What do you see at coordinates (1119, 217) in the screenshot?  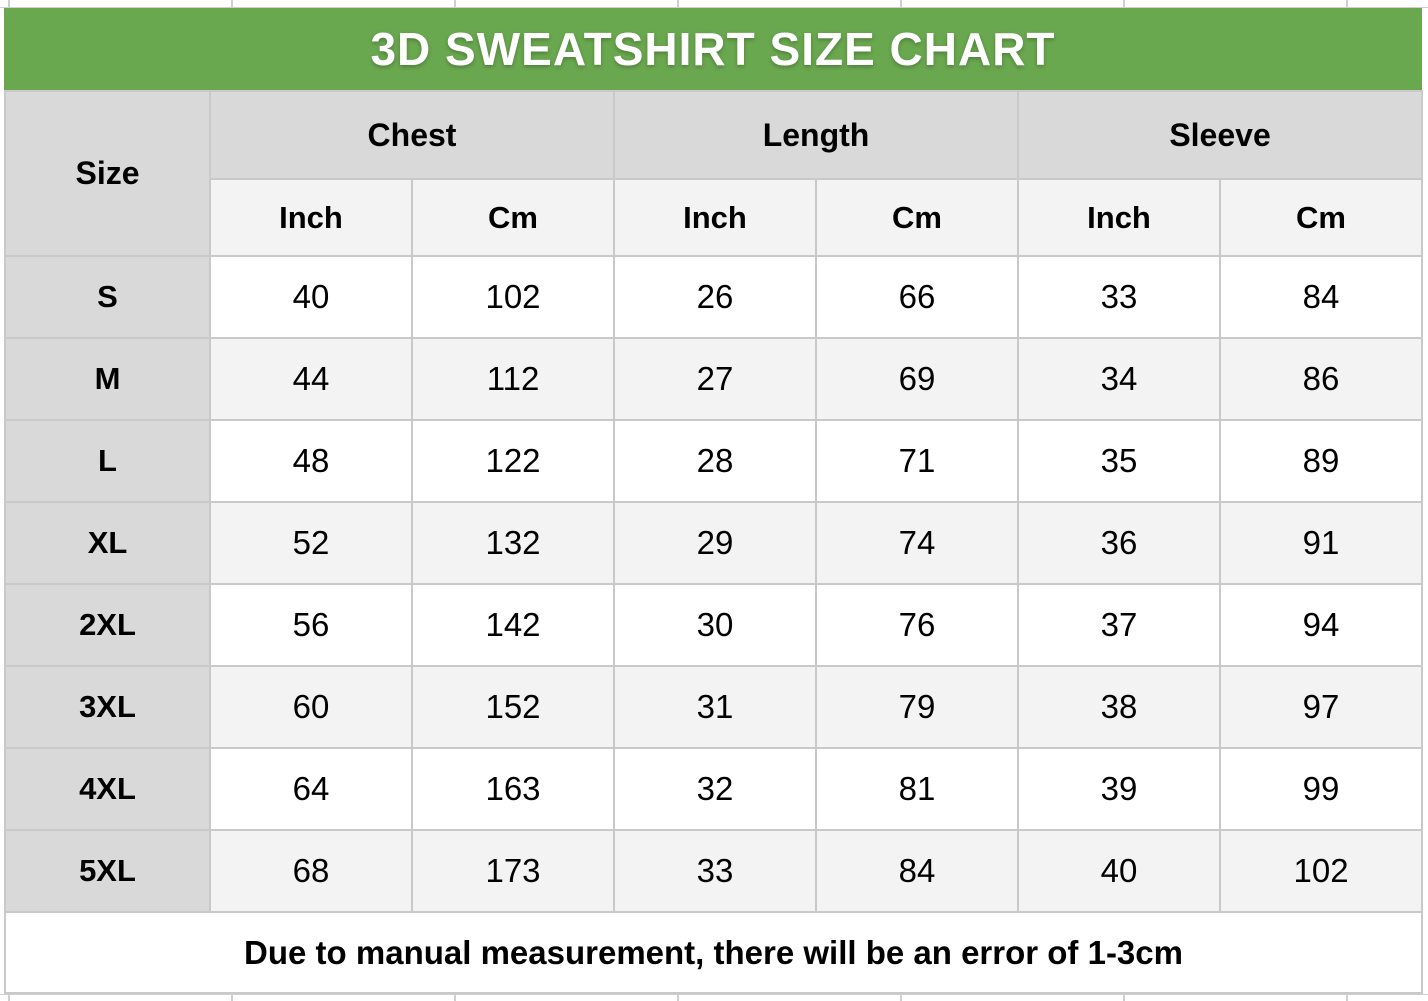 I see `sleeve-inch-header: Inch` at bounding box center [1119, 217].